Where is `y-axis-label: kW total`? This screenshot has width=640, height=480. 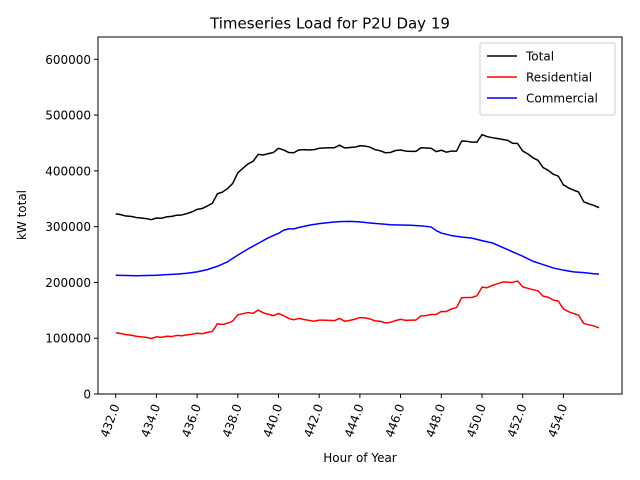 y-axis-label: kW total is located at coordinates (22, 215).